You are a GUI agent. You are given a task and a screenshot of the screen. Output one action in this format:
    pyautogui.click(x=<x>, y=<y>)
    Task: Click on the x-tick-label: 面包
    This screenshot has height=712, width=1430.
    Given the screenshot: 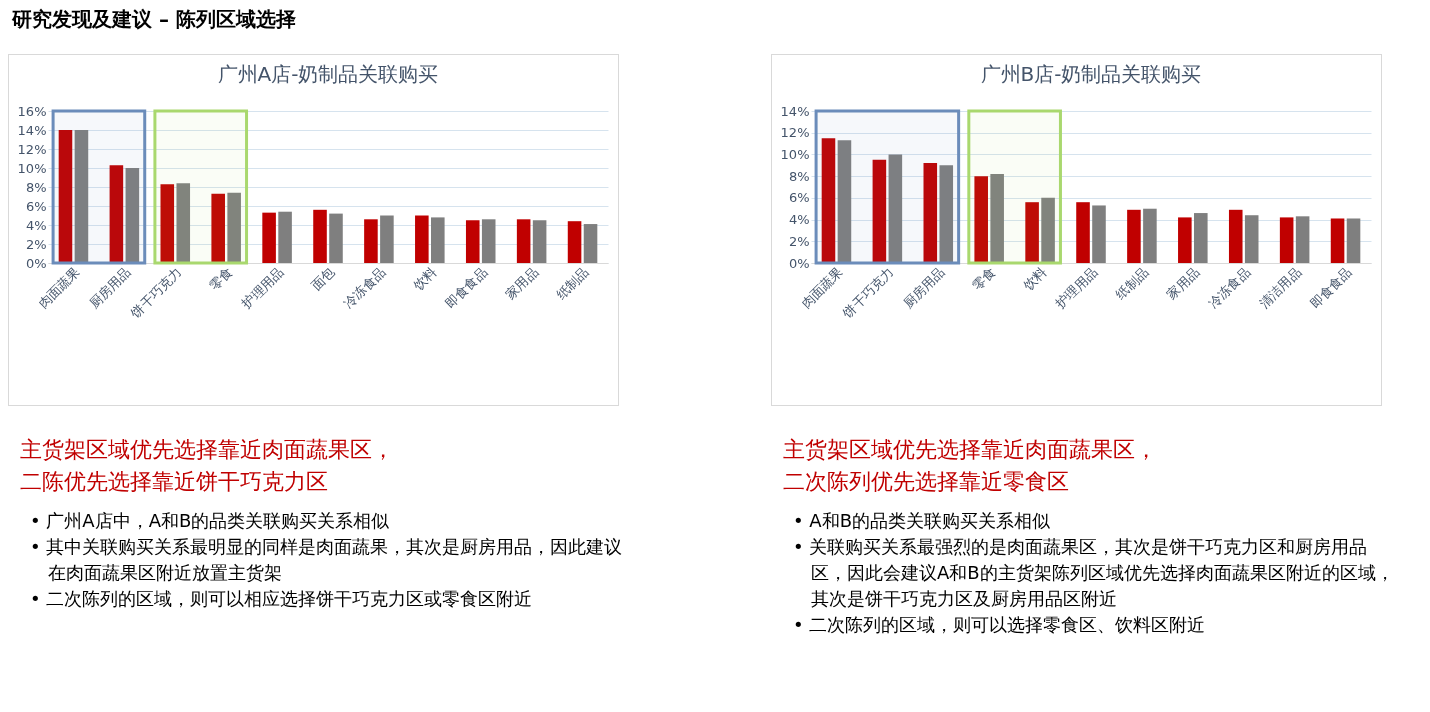 What is the action you would take?
    pyautogui.click(x=323, y=279)
    